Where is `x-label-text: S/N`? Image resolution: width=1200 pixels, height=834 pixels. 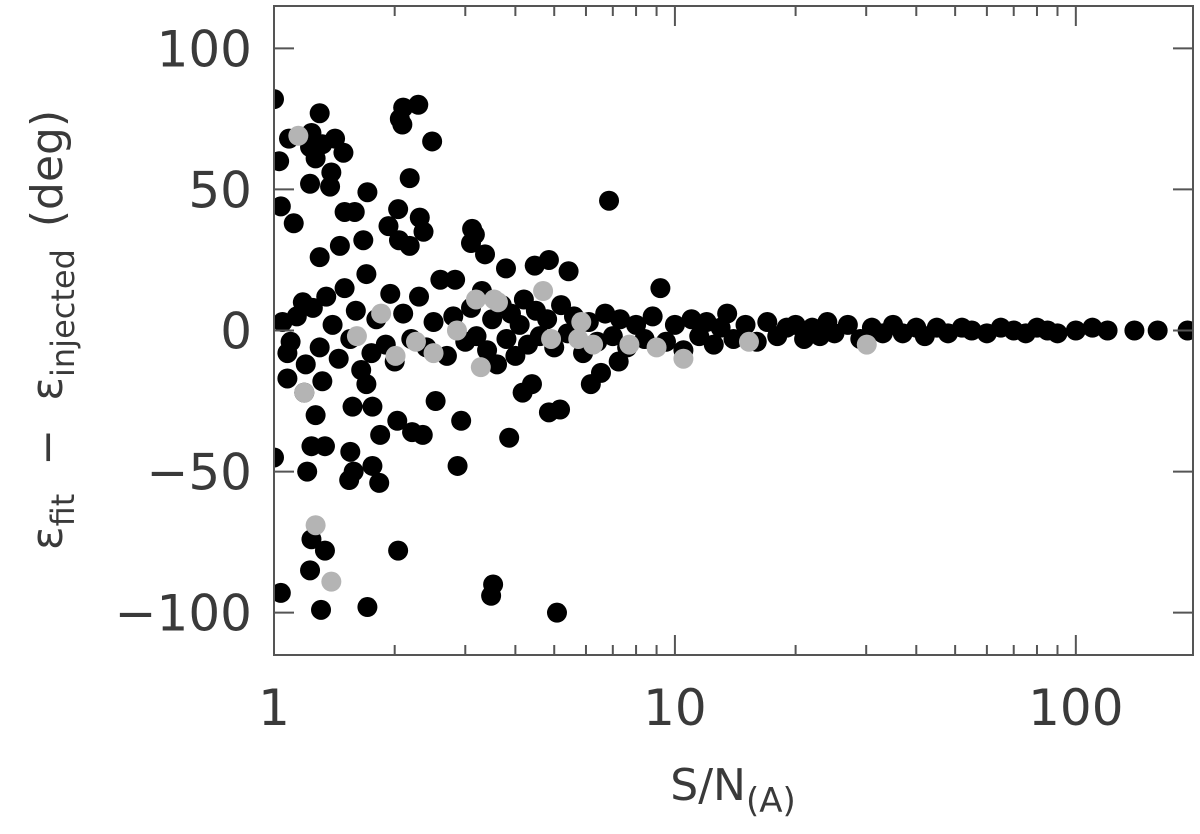
x-label-text: S/N is located at coordinates (708, 785).